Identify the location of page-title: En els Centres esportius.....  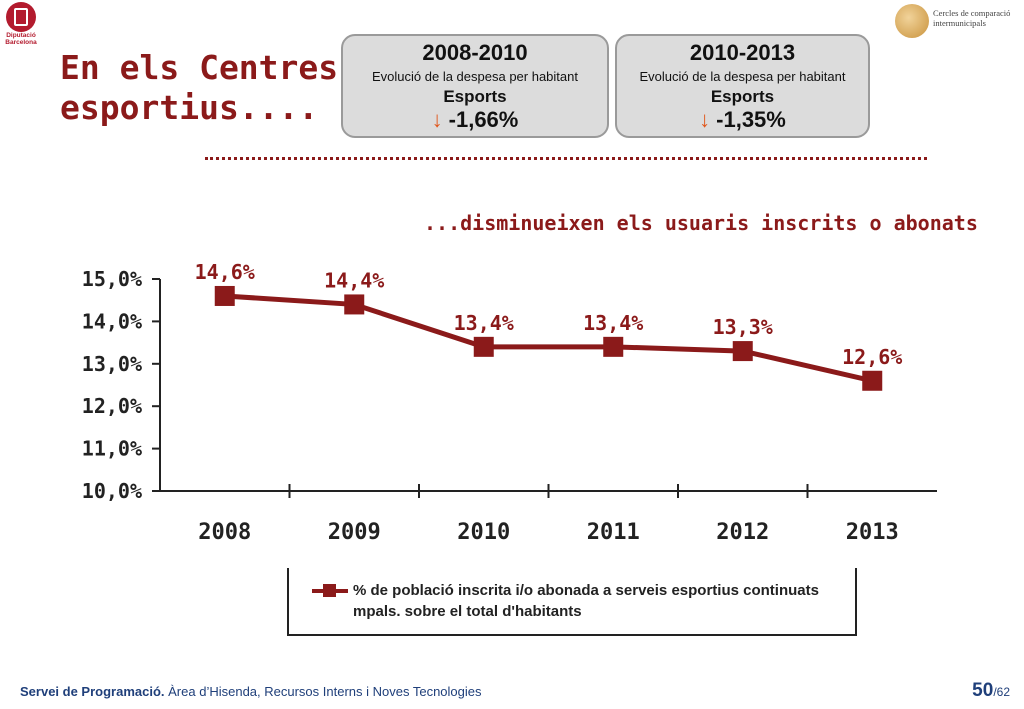
(199, 87).